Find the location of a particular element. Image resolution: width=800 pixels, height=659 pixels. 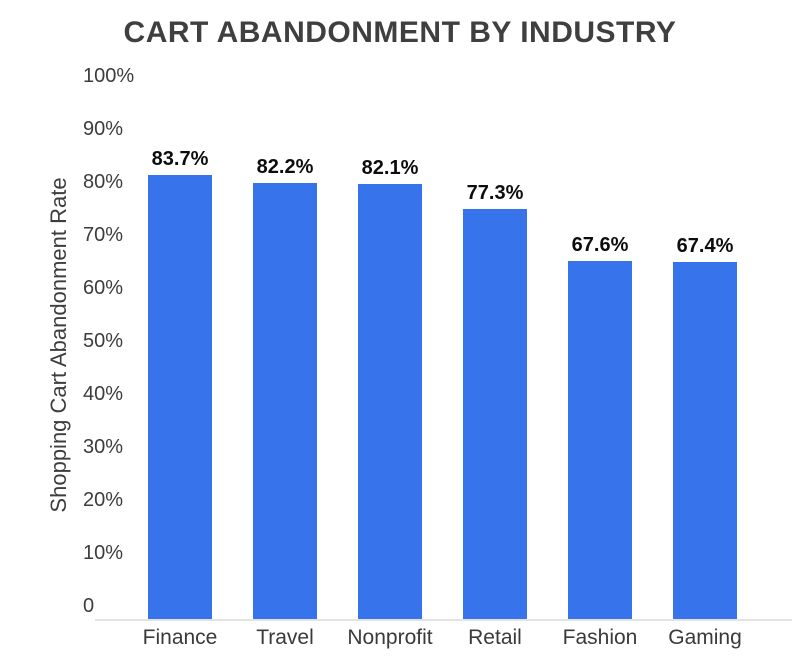

bar-gaming is located at coordinates (705, 440).